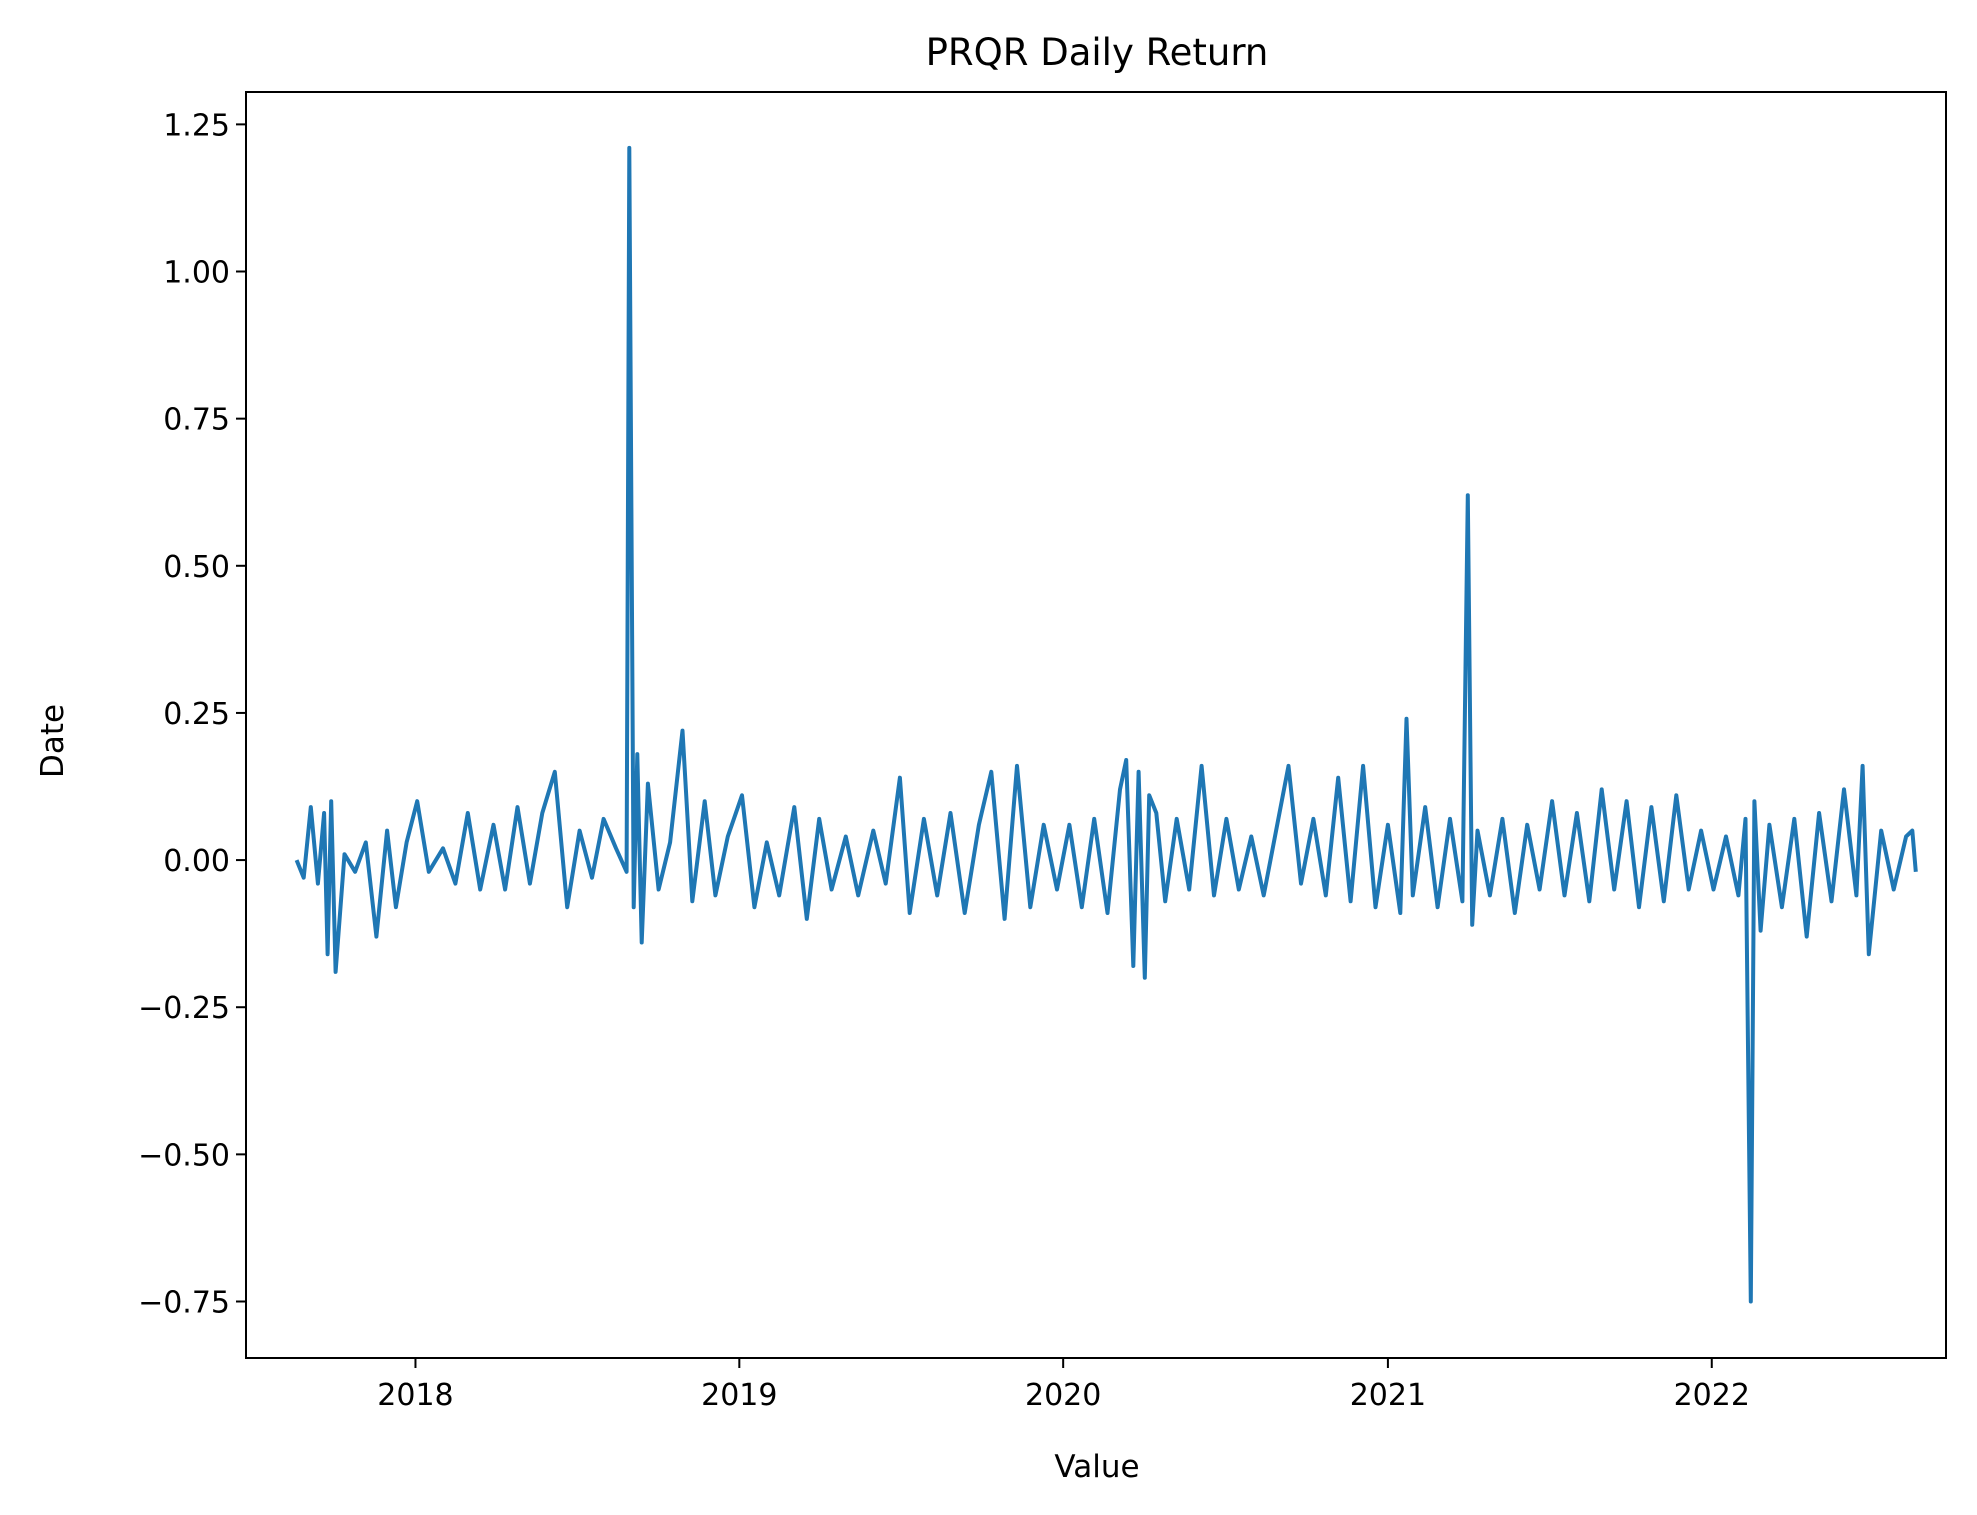  What do you see at coordinates (1096, 1467) in the screenshot?
I see `x-axis-label: Value` at bounding box center [1096, 1467].